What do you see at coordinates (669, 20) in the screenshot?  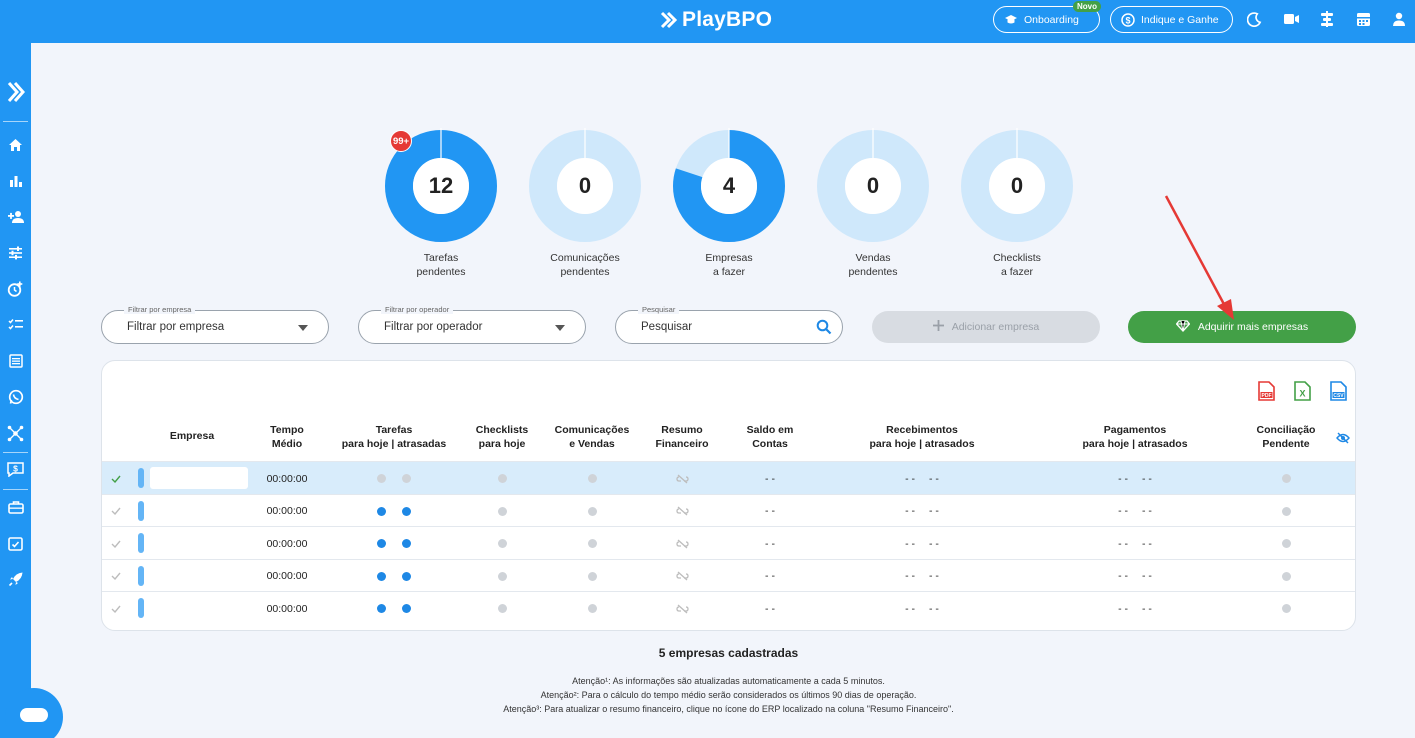 I see `brand-chevron-icon` at bounding box center [669, 20].